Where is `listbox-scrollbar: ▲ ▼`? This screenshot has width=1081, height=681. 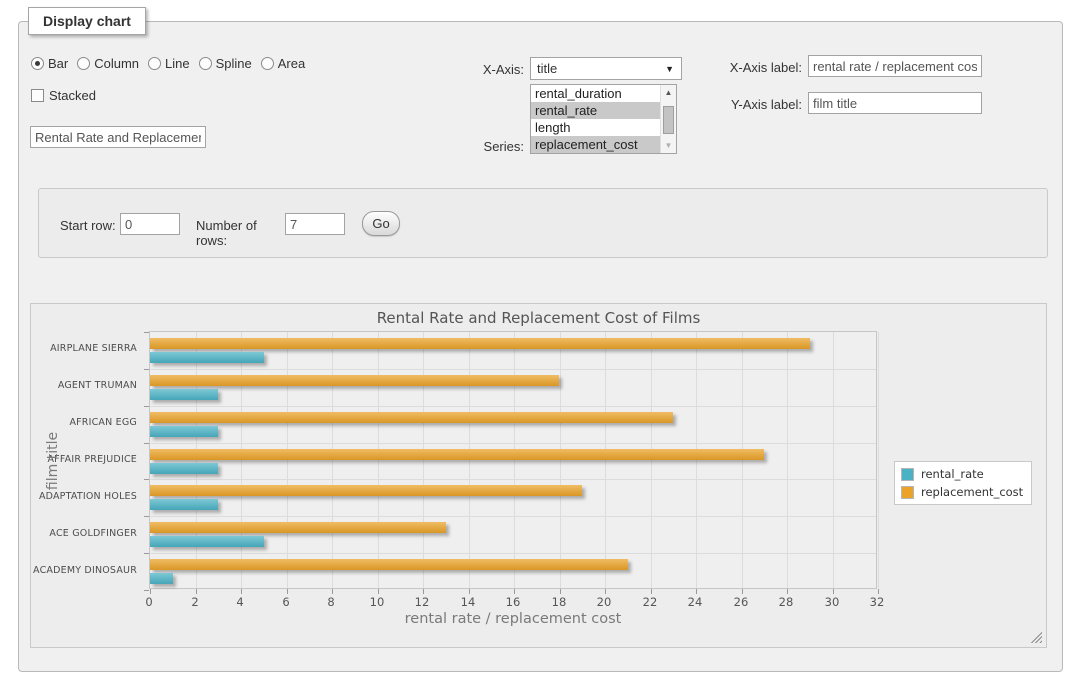
listbox-scrollbar: ▲ ▼ is located at coordinates (668, 119).